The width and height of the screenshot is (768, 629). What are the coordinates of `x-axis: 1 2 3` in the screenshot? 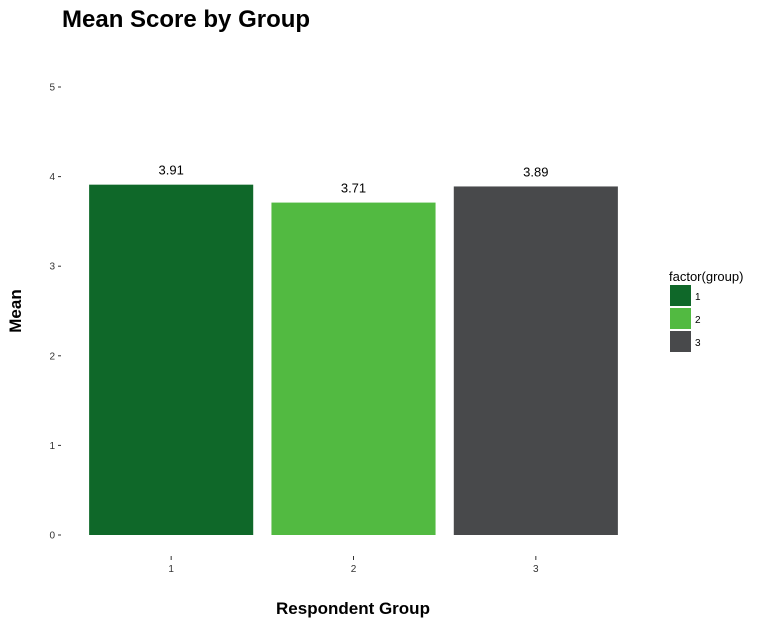 It's located at (353, 565).